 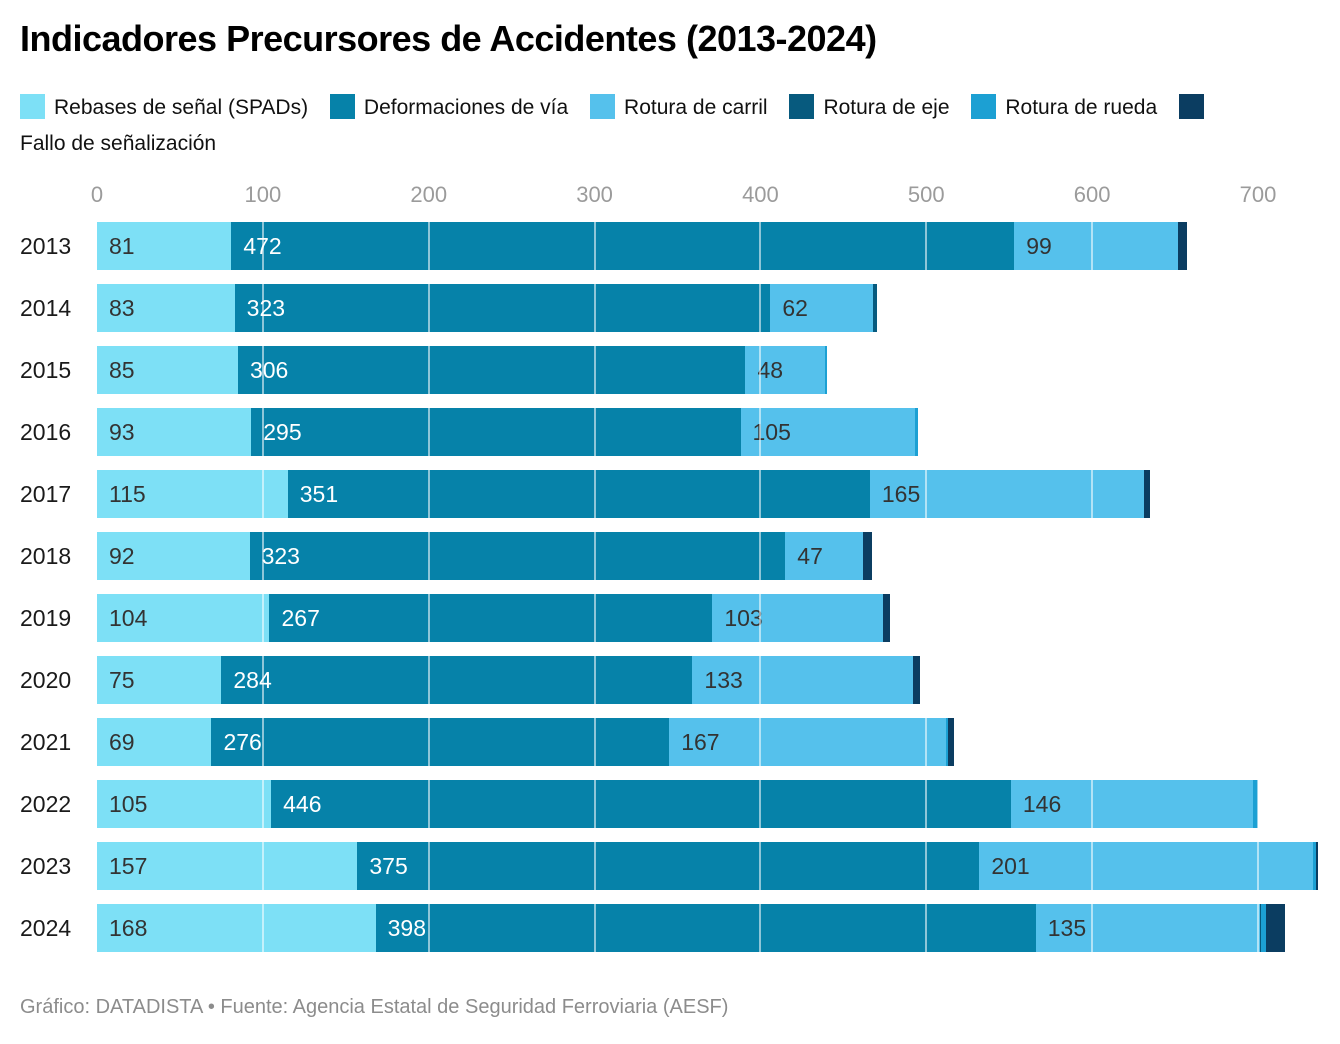 I want to click on bar-segment-spads: 69, so click(x=154, y=742).